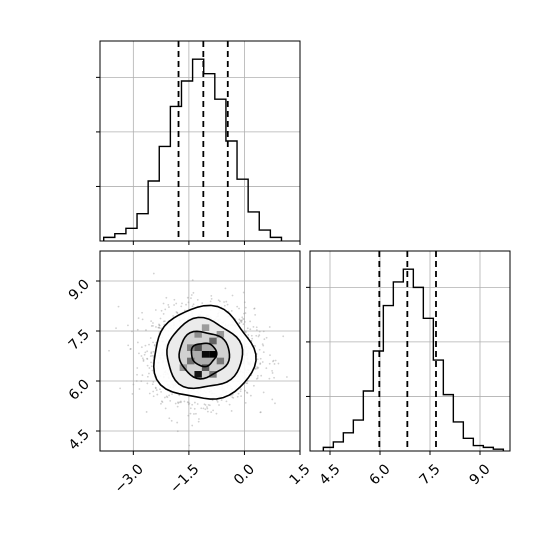 The height and width of the screenshot is (550, 550). Describe the element at coordinates (79, 390) in the screenshot. I see `y-tick-label: 6.0` at that location.